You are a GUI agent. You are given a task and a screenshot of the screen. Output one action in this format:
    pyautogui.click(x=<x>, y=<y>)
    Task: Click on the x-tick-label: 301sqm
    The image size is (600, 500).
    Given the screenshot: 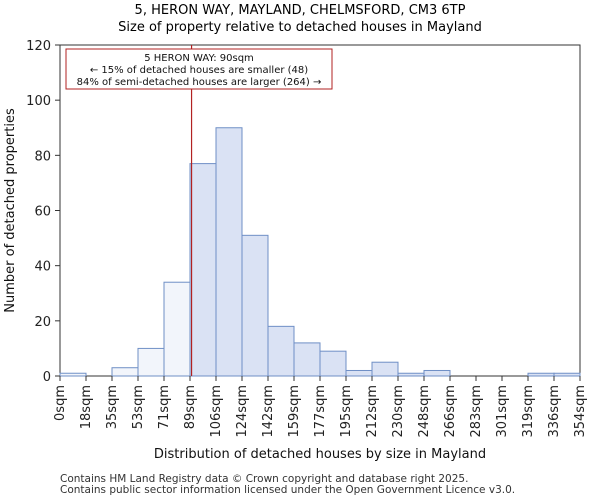 What is the action you would take?
    pyautogui.click(x=502, y=411)
    